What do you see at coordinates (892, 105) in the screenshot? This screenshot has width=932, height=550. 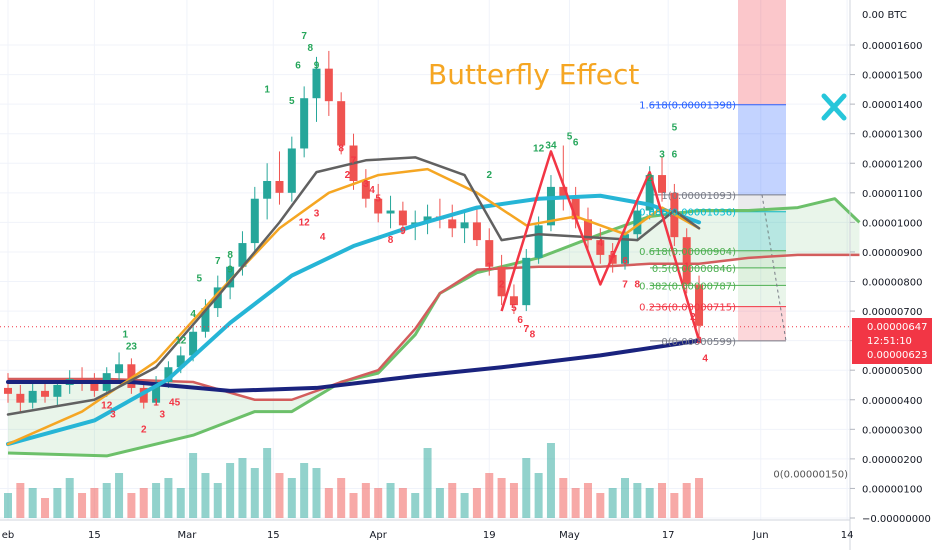 I see `y-tick-label: 0.00001400` at bounding box center [892, 105].